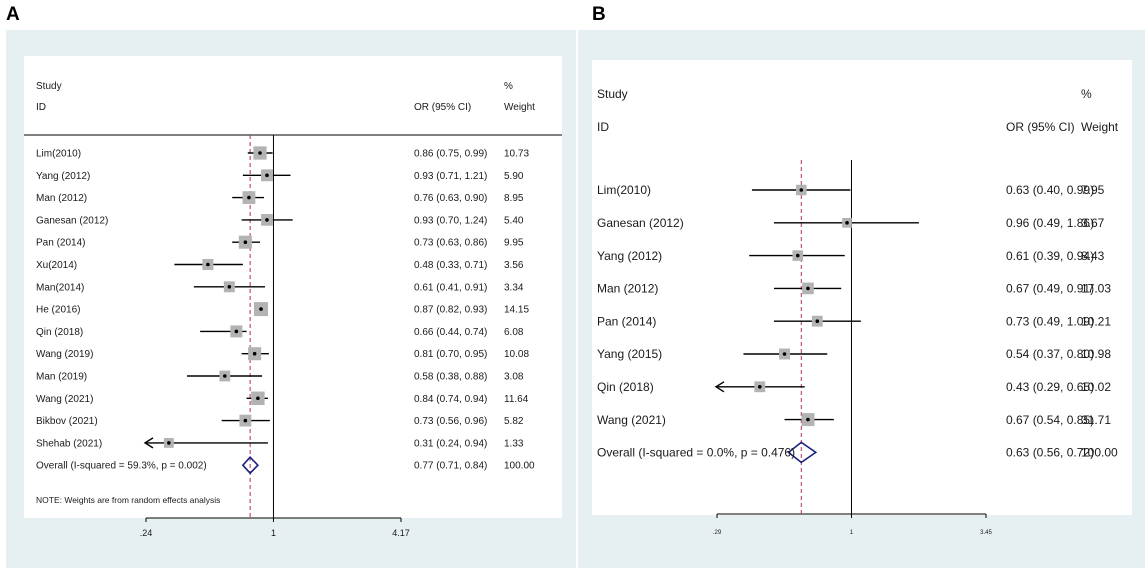  What do you see at coordinates (1050, 453) in the screenshot?
I see `b-overall-ci-text: 0.63 (0.56, 0.72)` at bounding box center [1050, 453].